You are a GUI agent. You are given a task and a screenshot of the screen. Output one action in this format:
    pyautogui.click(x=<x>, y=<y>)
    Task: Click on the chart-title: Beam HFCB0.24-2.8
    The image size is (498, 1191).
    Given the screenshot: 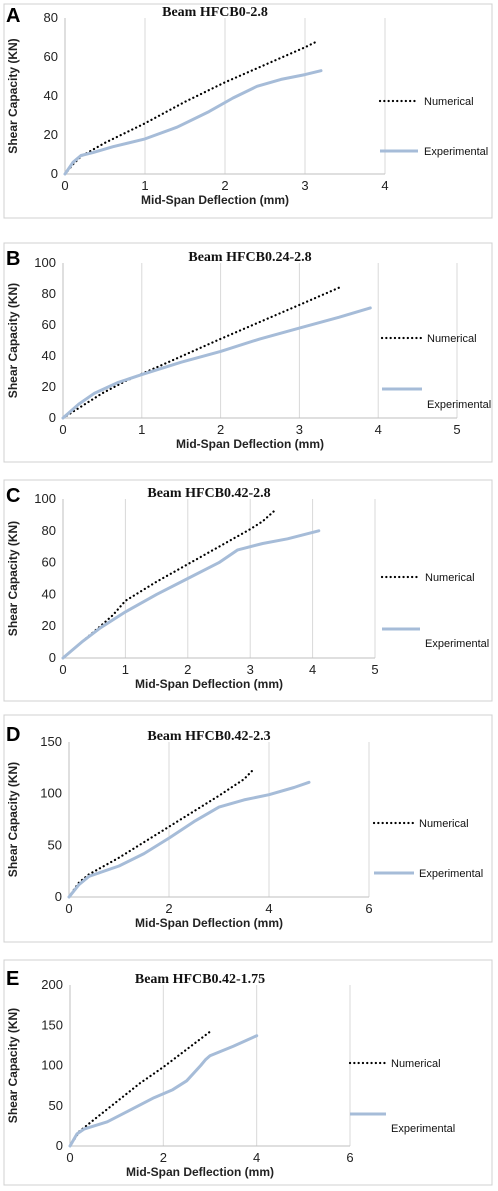 What is the action you would take?
    pyautogui.click(x=249, y=257)
    